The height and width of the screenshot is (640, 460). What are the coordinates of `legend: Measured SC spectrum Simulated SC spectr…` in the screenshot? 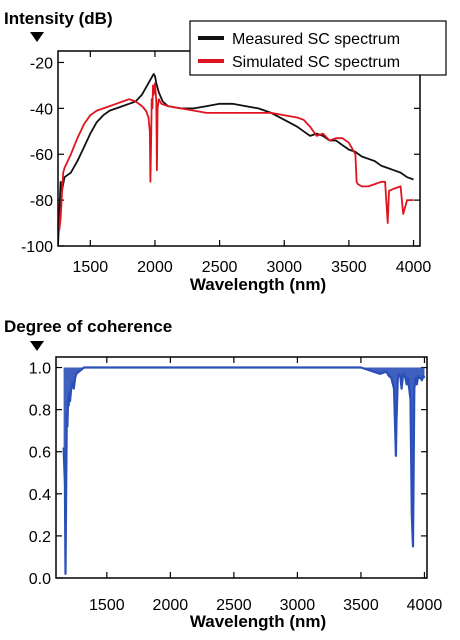 It's located at (318, 48).